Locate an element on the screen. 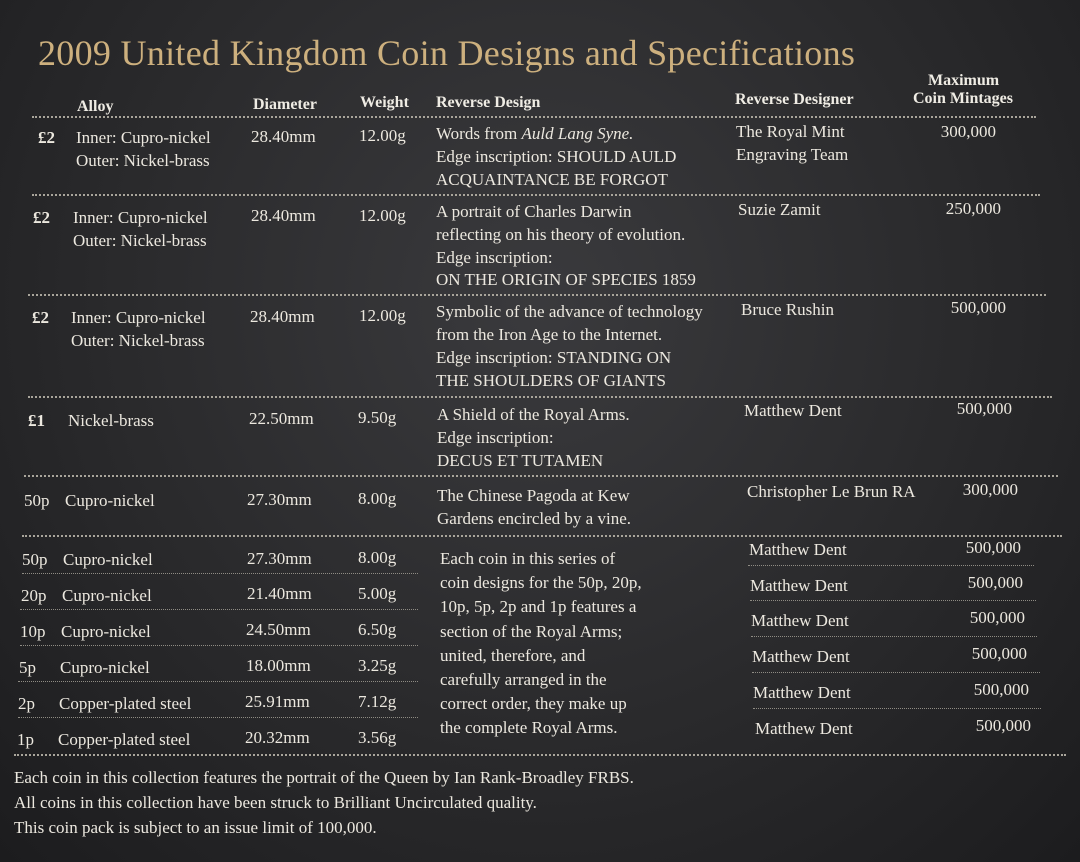  denomination: 20p is located at coordinates (34, 595).